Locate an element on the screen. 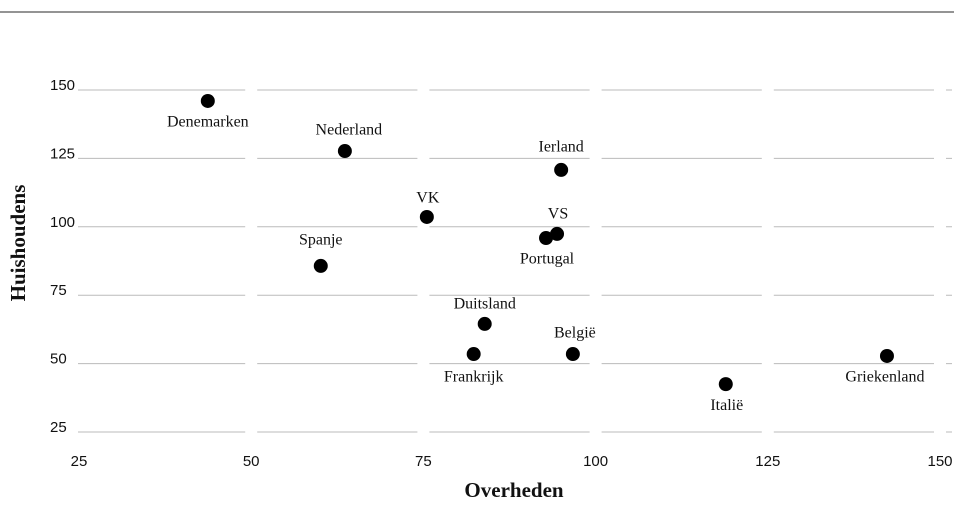 This screenshot has width=954, height=525. point-label: VS is located at coordinates (558, 214).